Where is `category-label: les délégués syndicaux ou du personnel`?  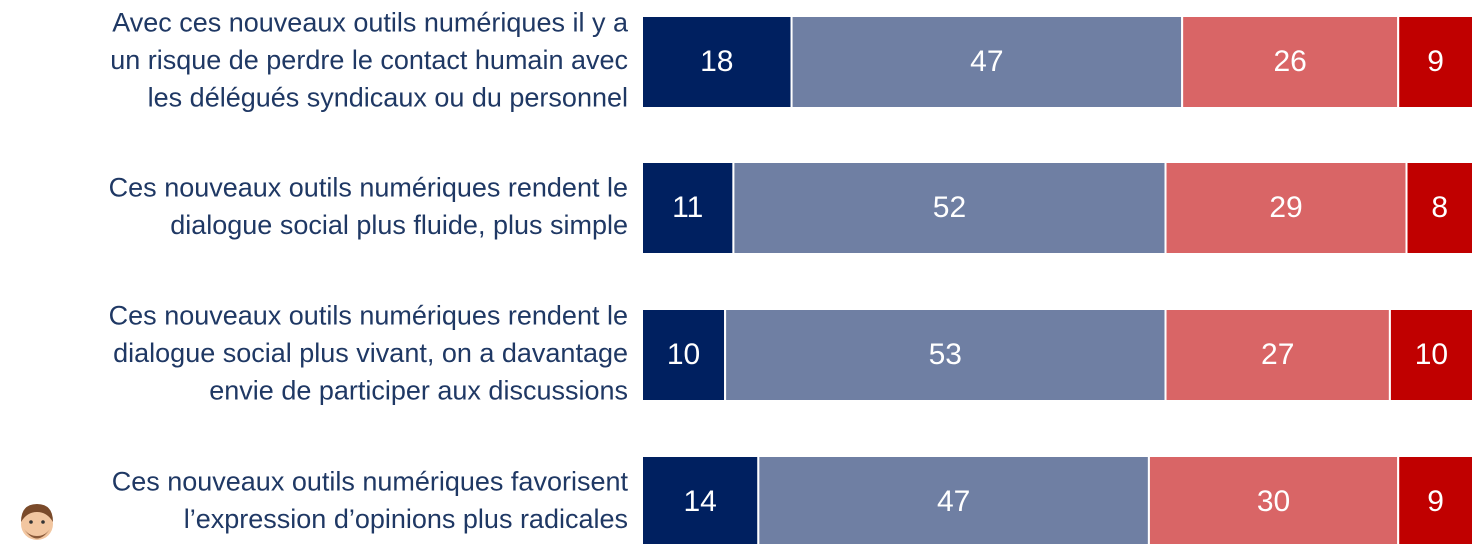
category-label: les délégués syndicaux ou du personnel is located at coordinates (388, 98).